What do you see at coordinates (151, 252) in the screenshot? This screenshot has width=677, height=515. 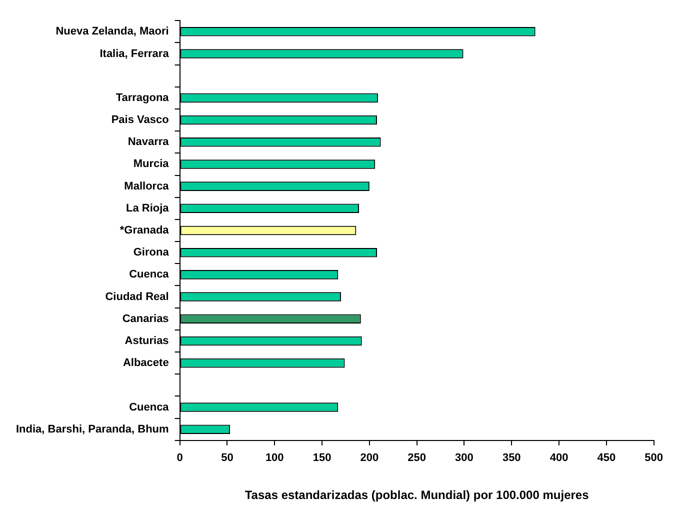 I see `y-tick-label: Girona` at bounding box center [151, 252].